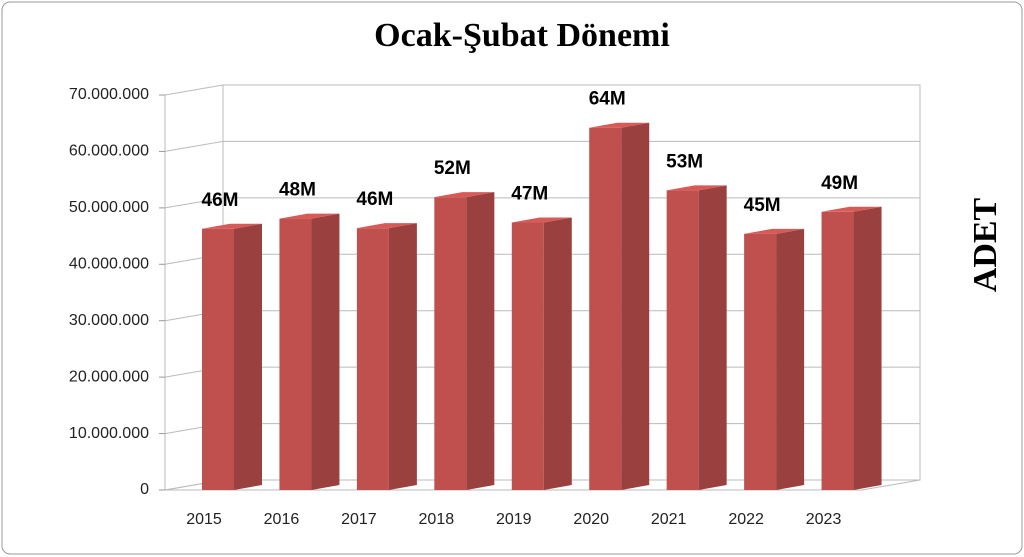 The width and height of the screenshot is (1024, 557). What do you see at coordinates (746, 519) in the screenshot?
I see `x-tick-label: 2022` at bounding box center [746, 519].